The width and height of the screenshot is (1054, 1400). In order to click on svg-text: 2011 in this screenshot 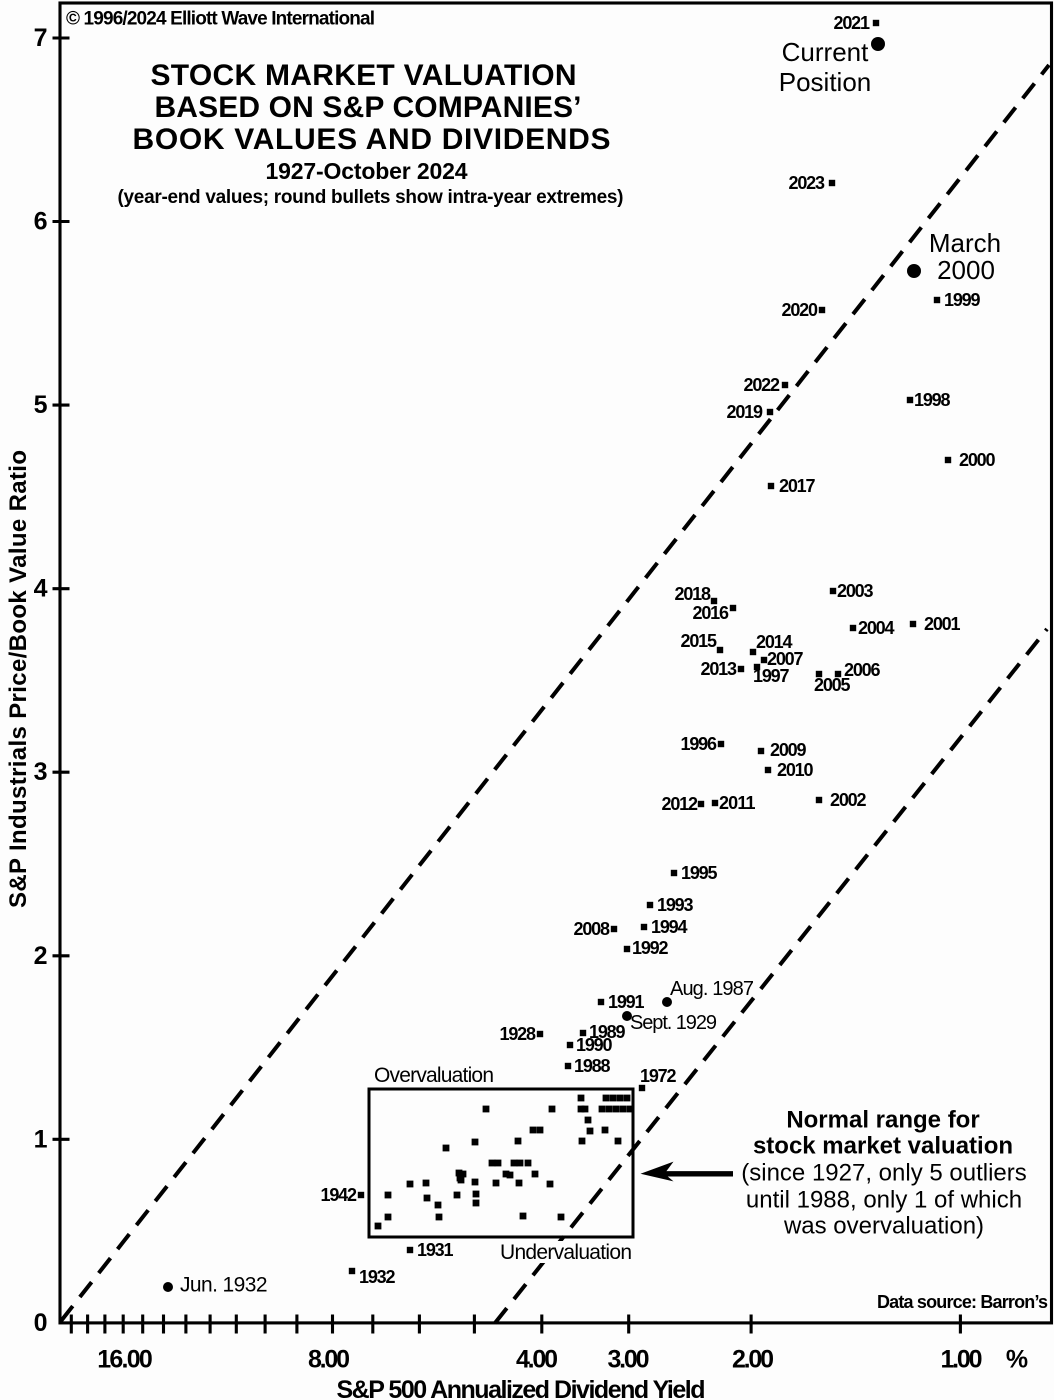, I will do `click(737, 803)`.